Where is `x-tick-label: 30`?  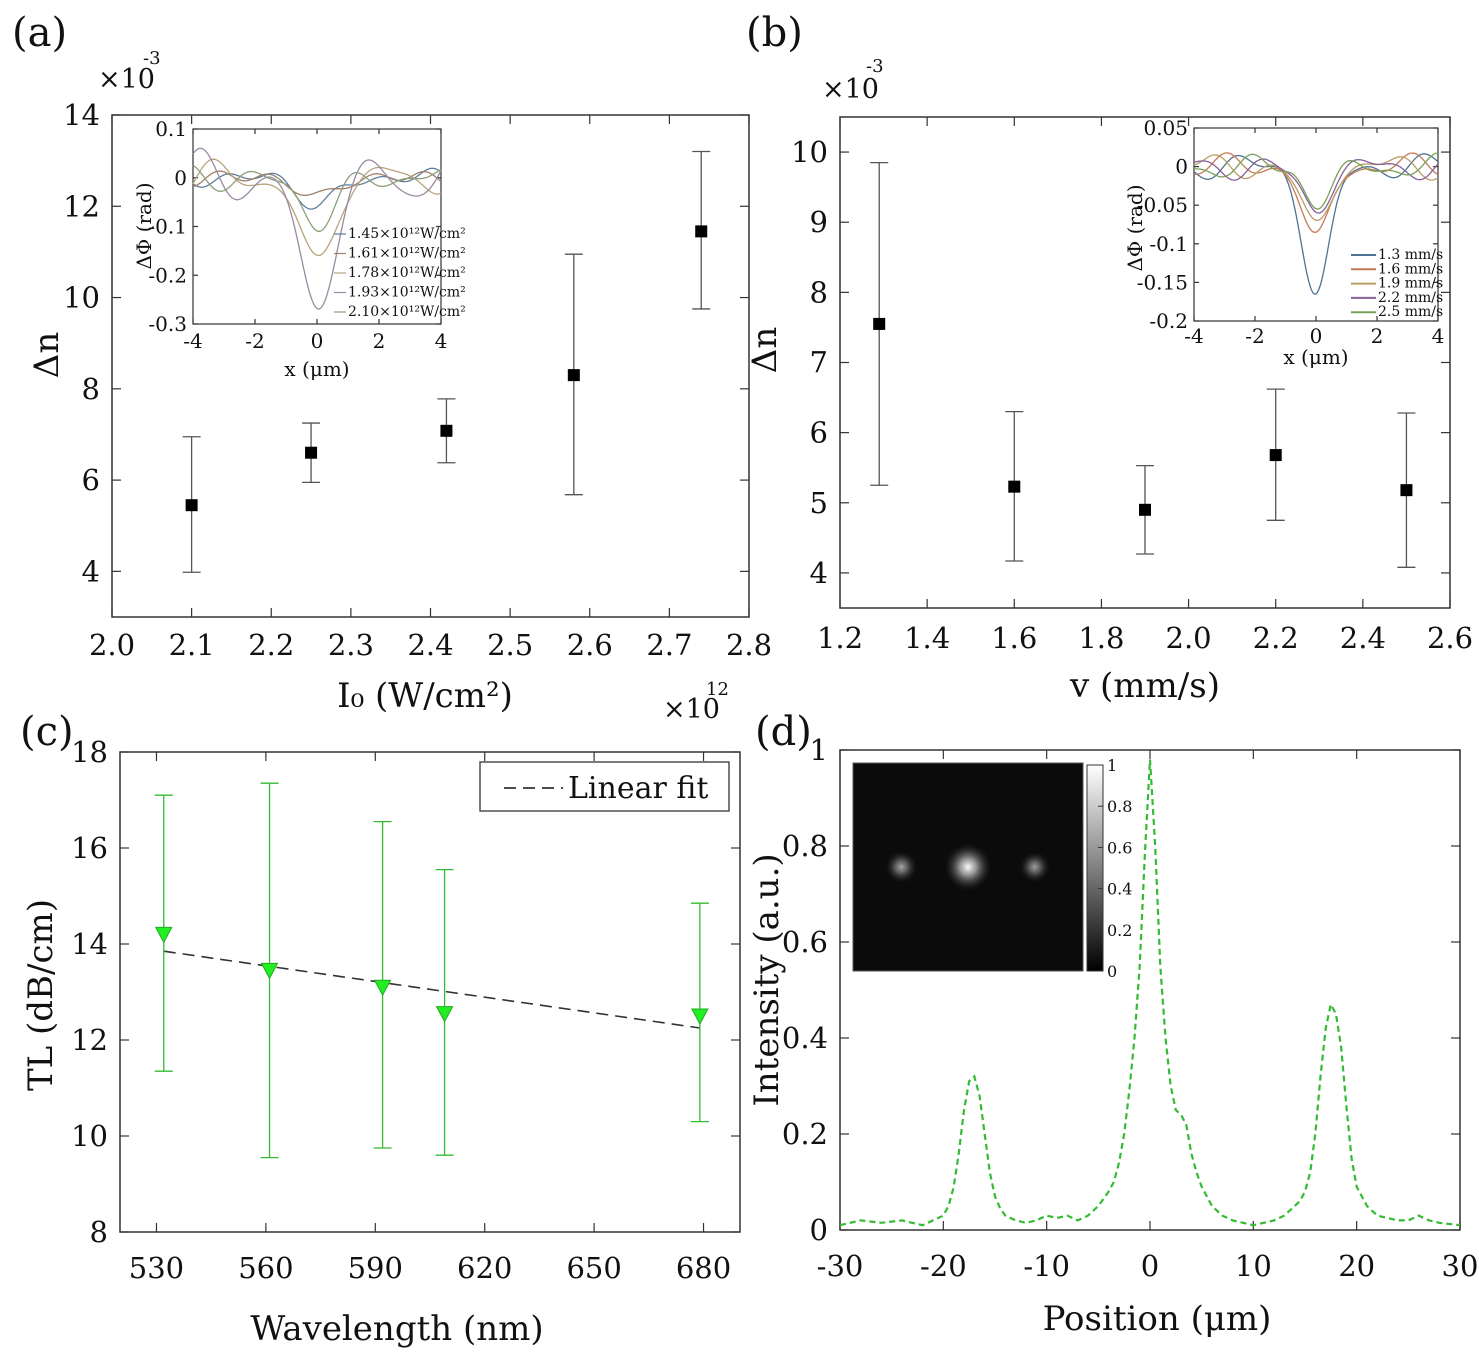 x-tick-label: 30 is located at coordinates (1460, 1266).